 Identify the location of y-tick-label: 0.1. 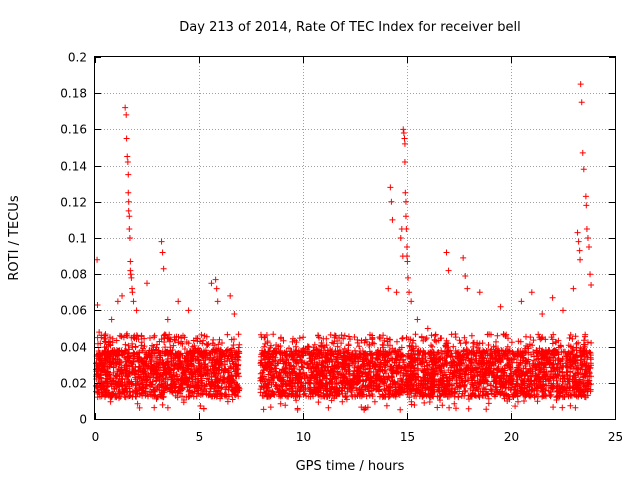
(77, 239).